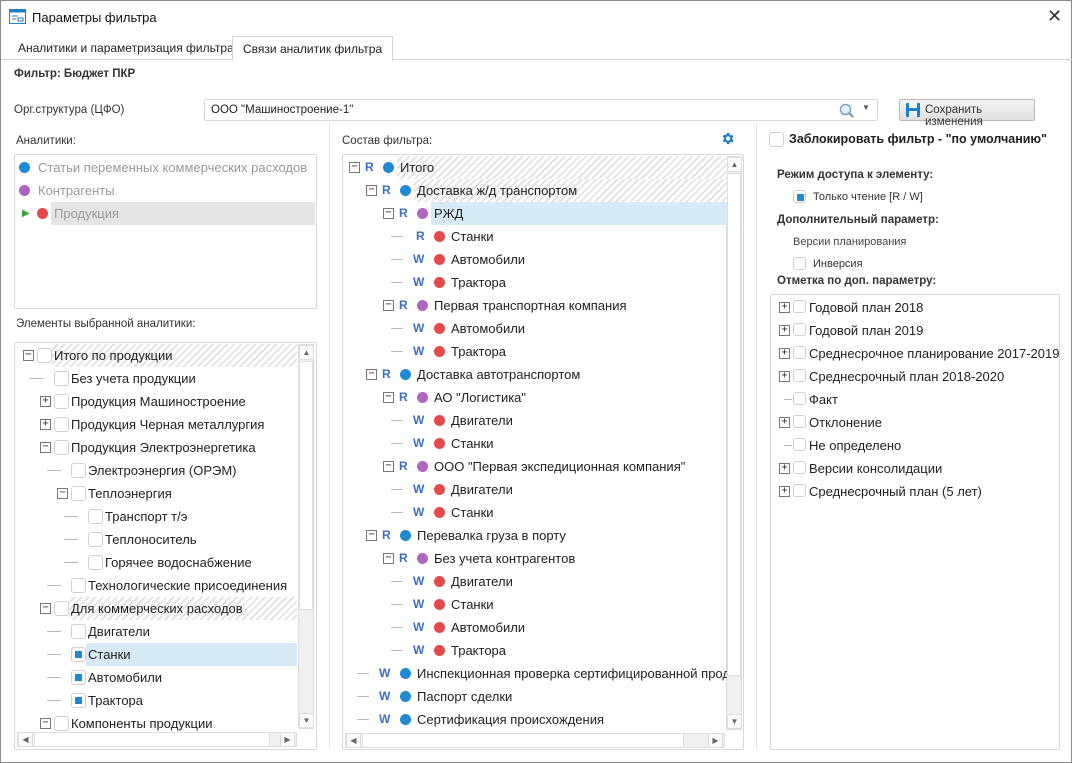 Image resolution: width=1072 pixels, height=763 pixels. I want to click on scroll-up-button: ▲, so click(734, 164).